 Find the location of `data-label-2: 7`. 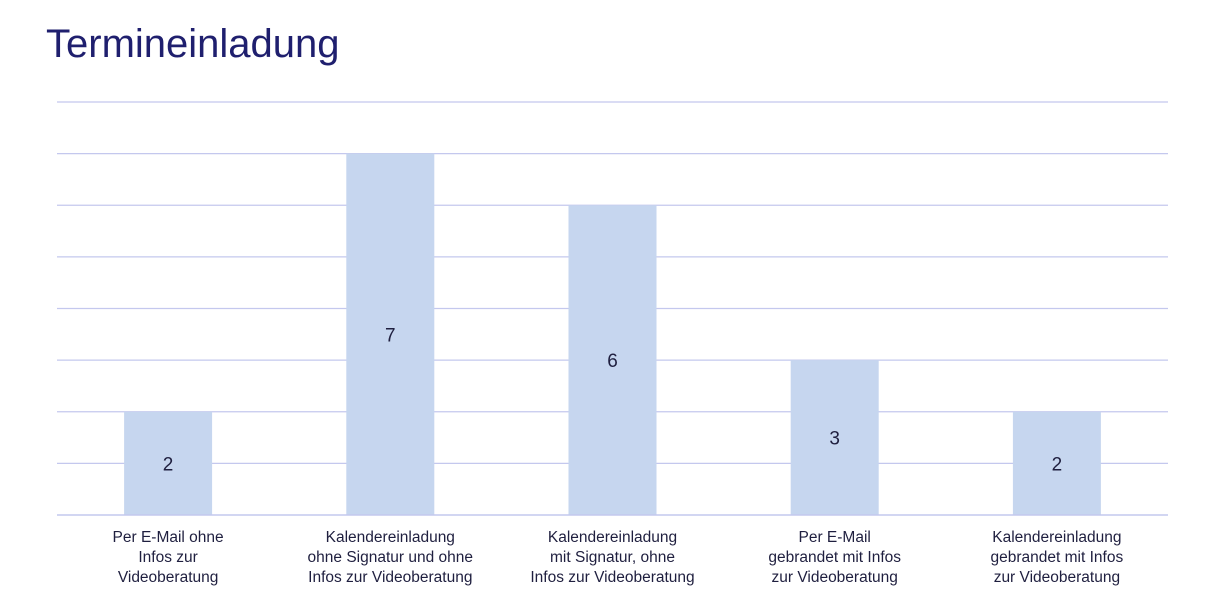

data-label-2: 7 is located at coordinates (390, 335).